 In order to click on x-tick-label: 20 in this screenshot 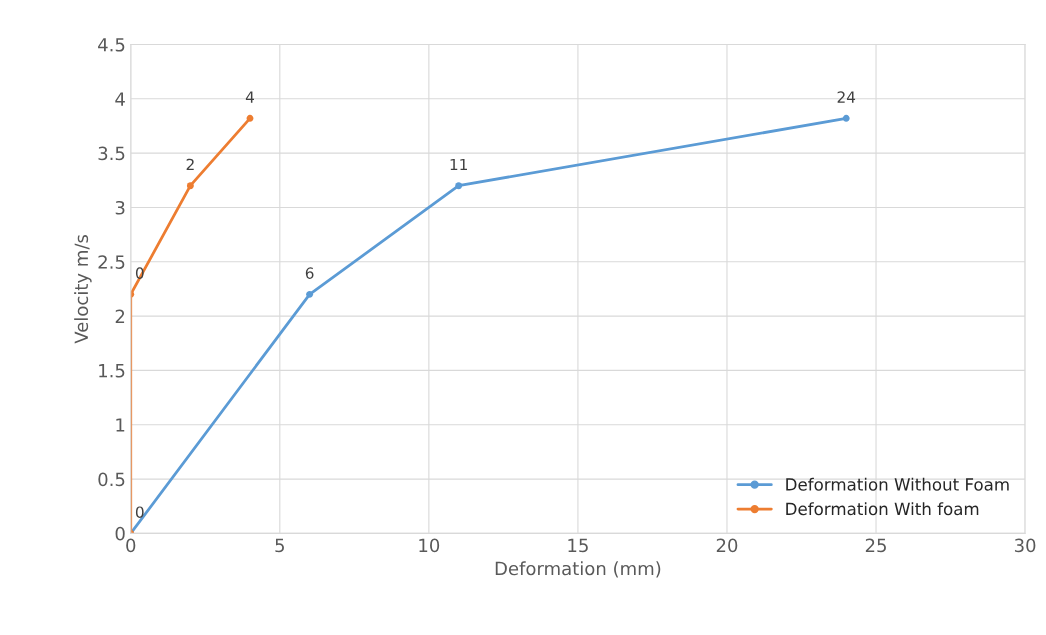, I will do `click(727, 545)`.